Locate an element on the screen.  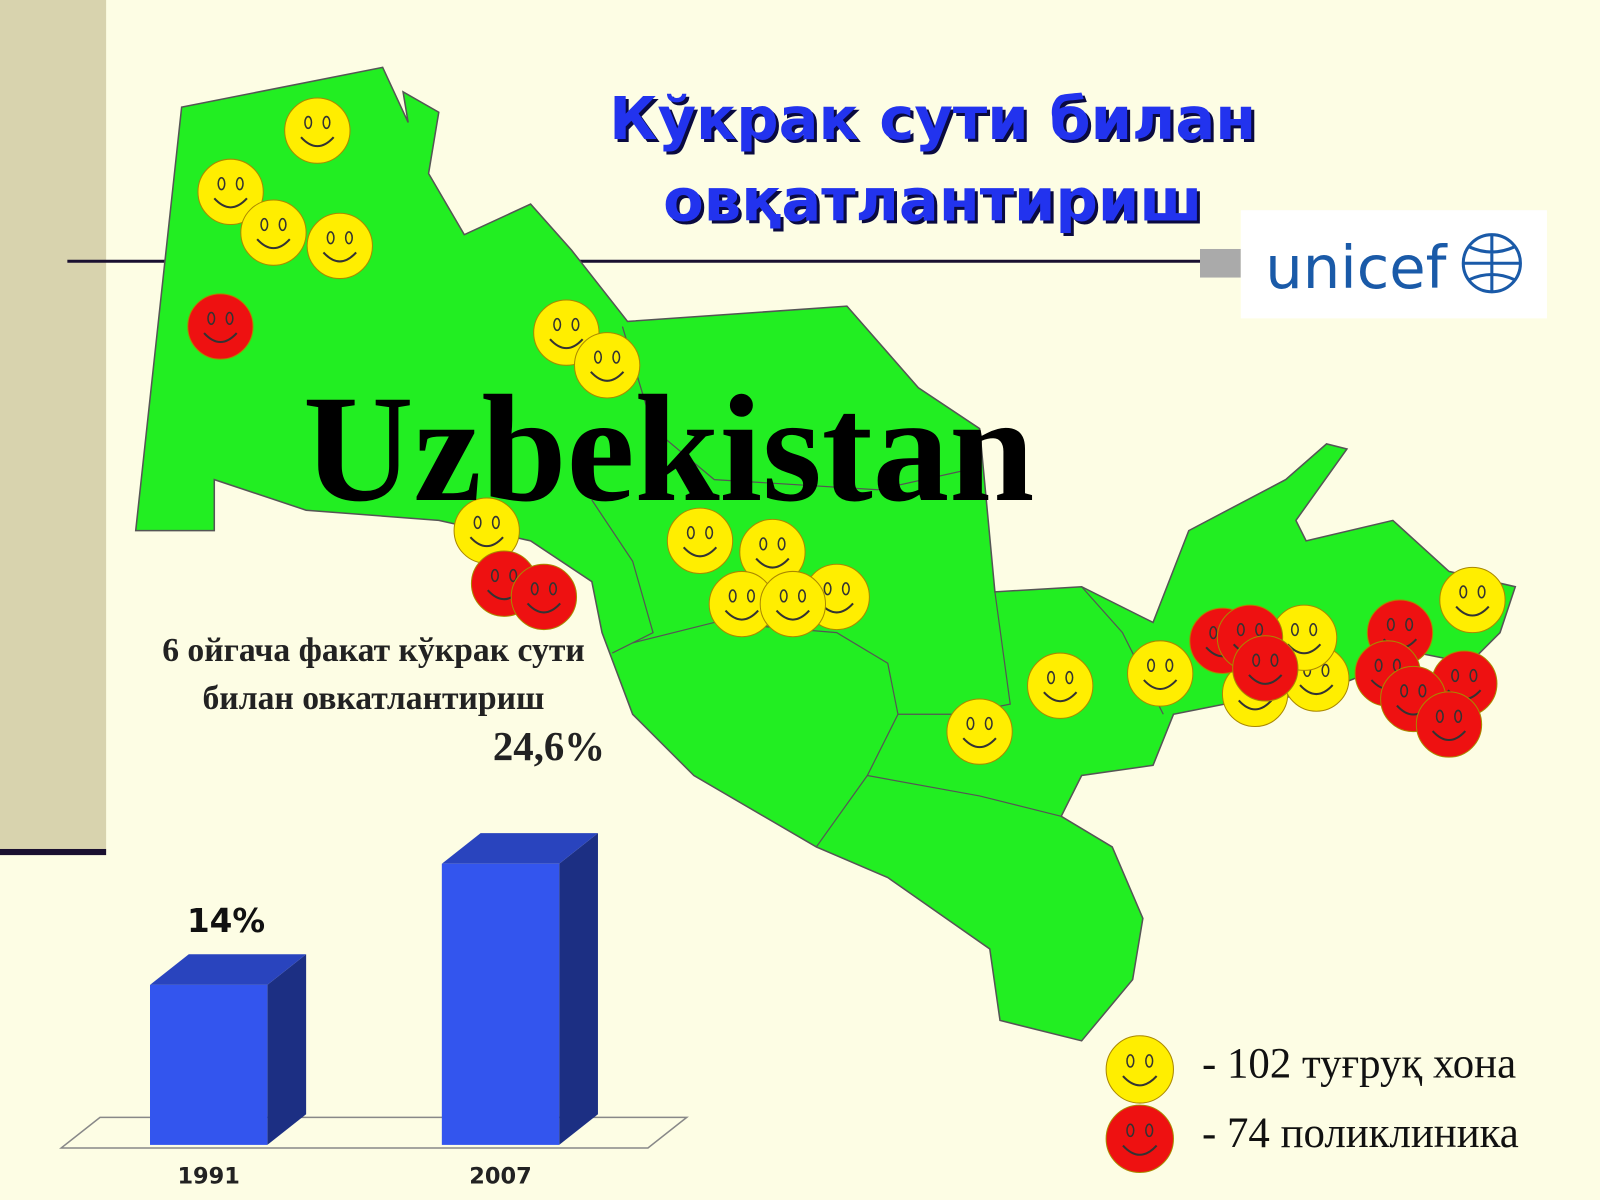
map-label: Uzbekistan is located at coordinates (668, 449).